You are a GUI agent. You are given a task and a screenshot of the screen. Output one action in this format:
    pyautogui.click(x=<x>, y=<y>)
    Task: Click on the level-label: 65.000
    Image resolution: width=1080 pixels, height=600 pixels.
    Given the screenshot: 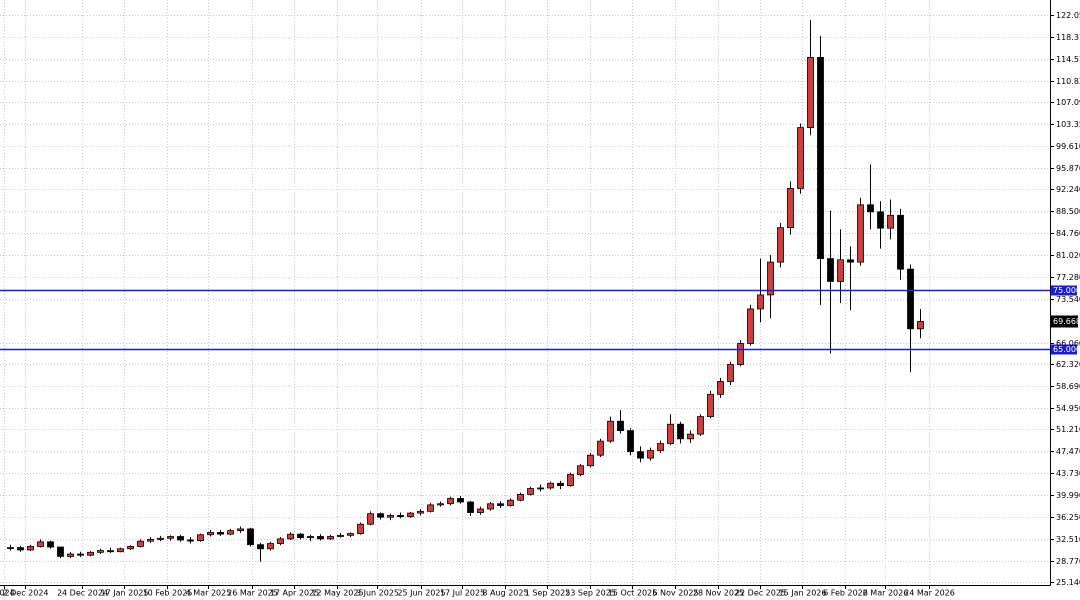 What is the action you would take?
    pyautogui.click(x=1066, y=349)
    